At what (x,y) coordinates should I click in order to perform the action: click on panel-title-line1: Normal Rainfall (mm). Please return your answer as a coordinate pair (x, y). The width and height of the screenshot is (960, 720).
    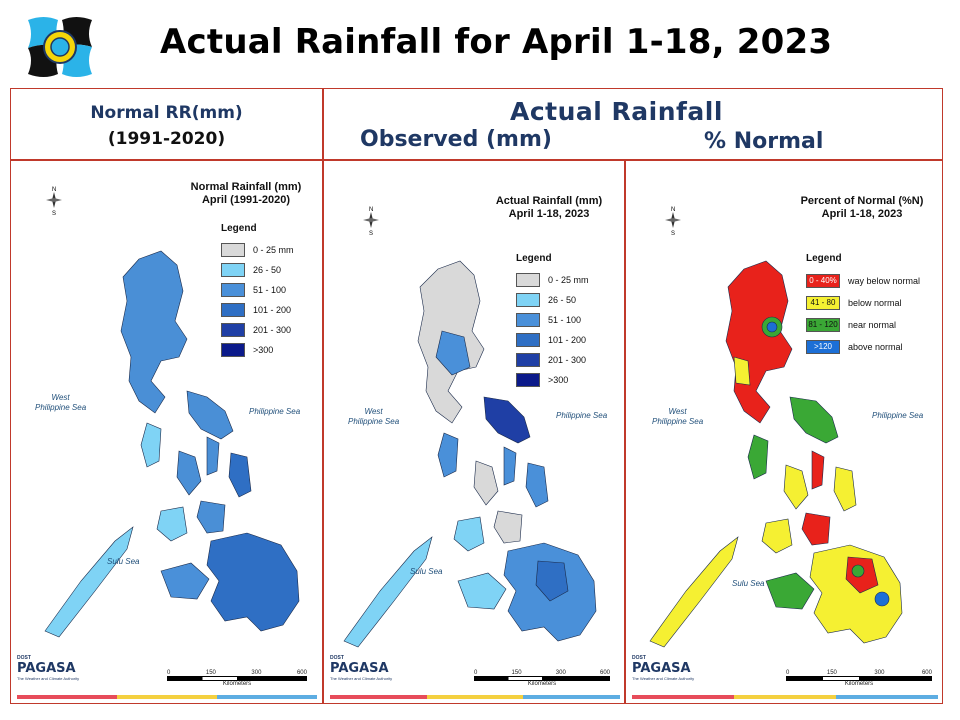
    Looking at the image, I should click on (246, 187).